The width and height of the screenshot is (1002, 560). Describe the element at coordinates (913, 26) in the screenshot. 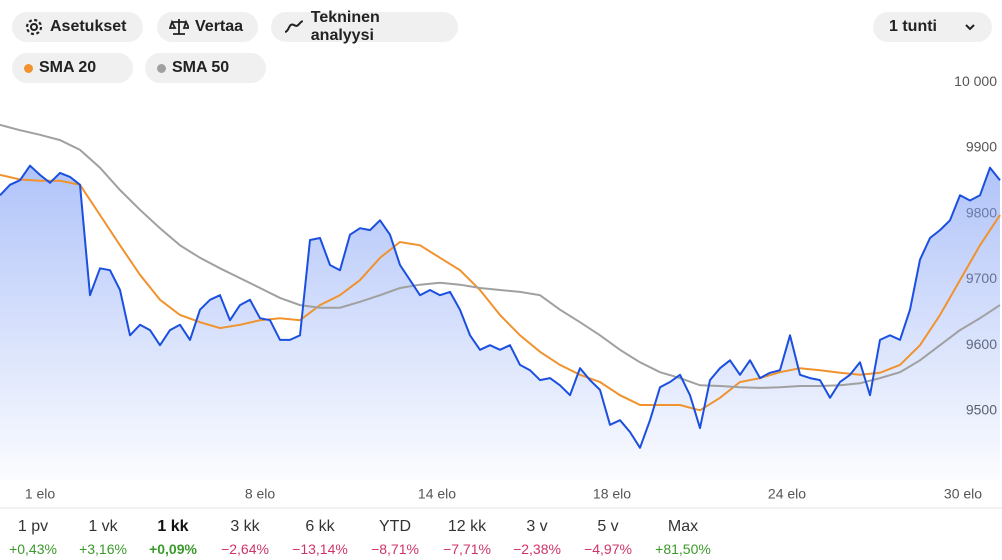

I see `interval-label: 1 tunti` at that location.